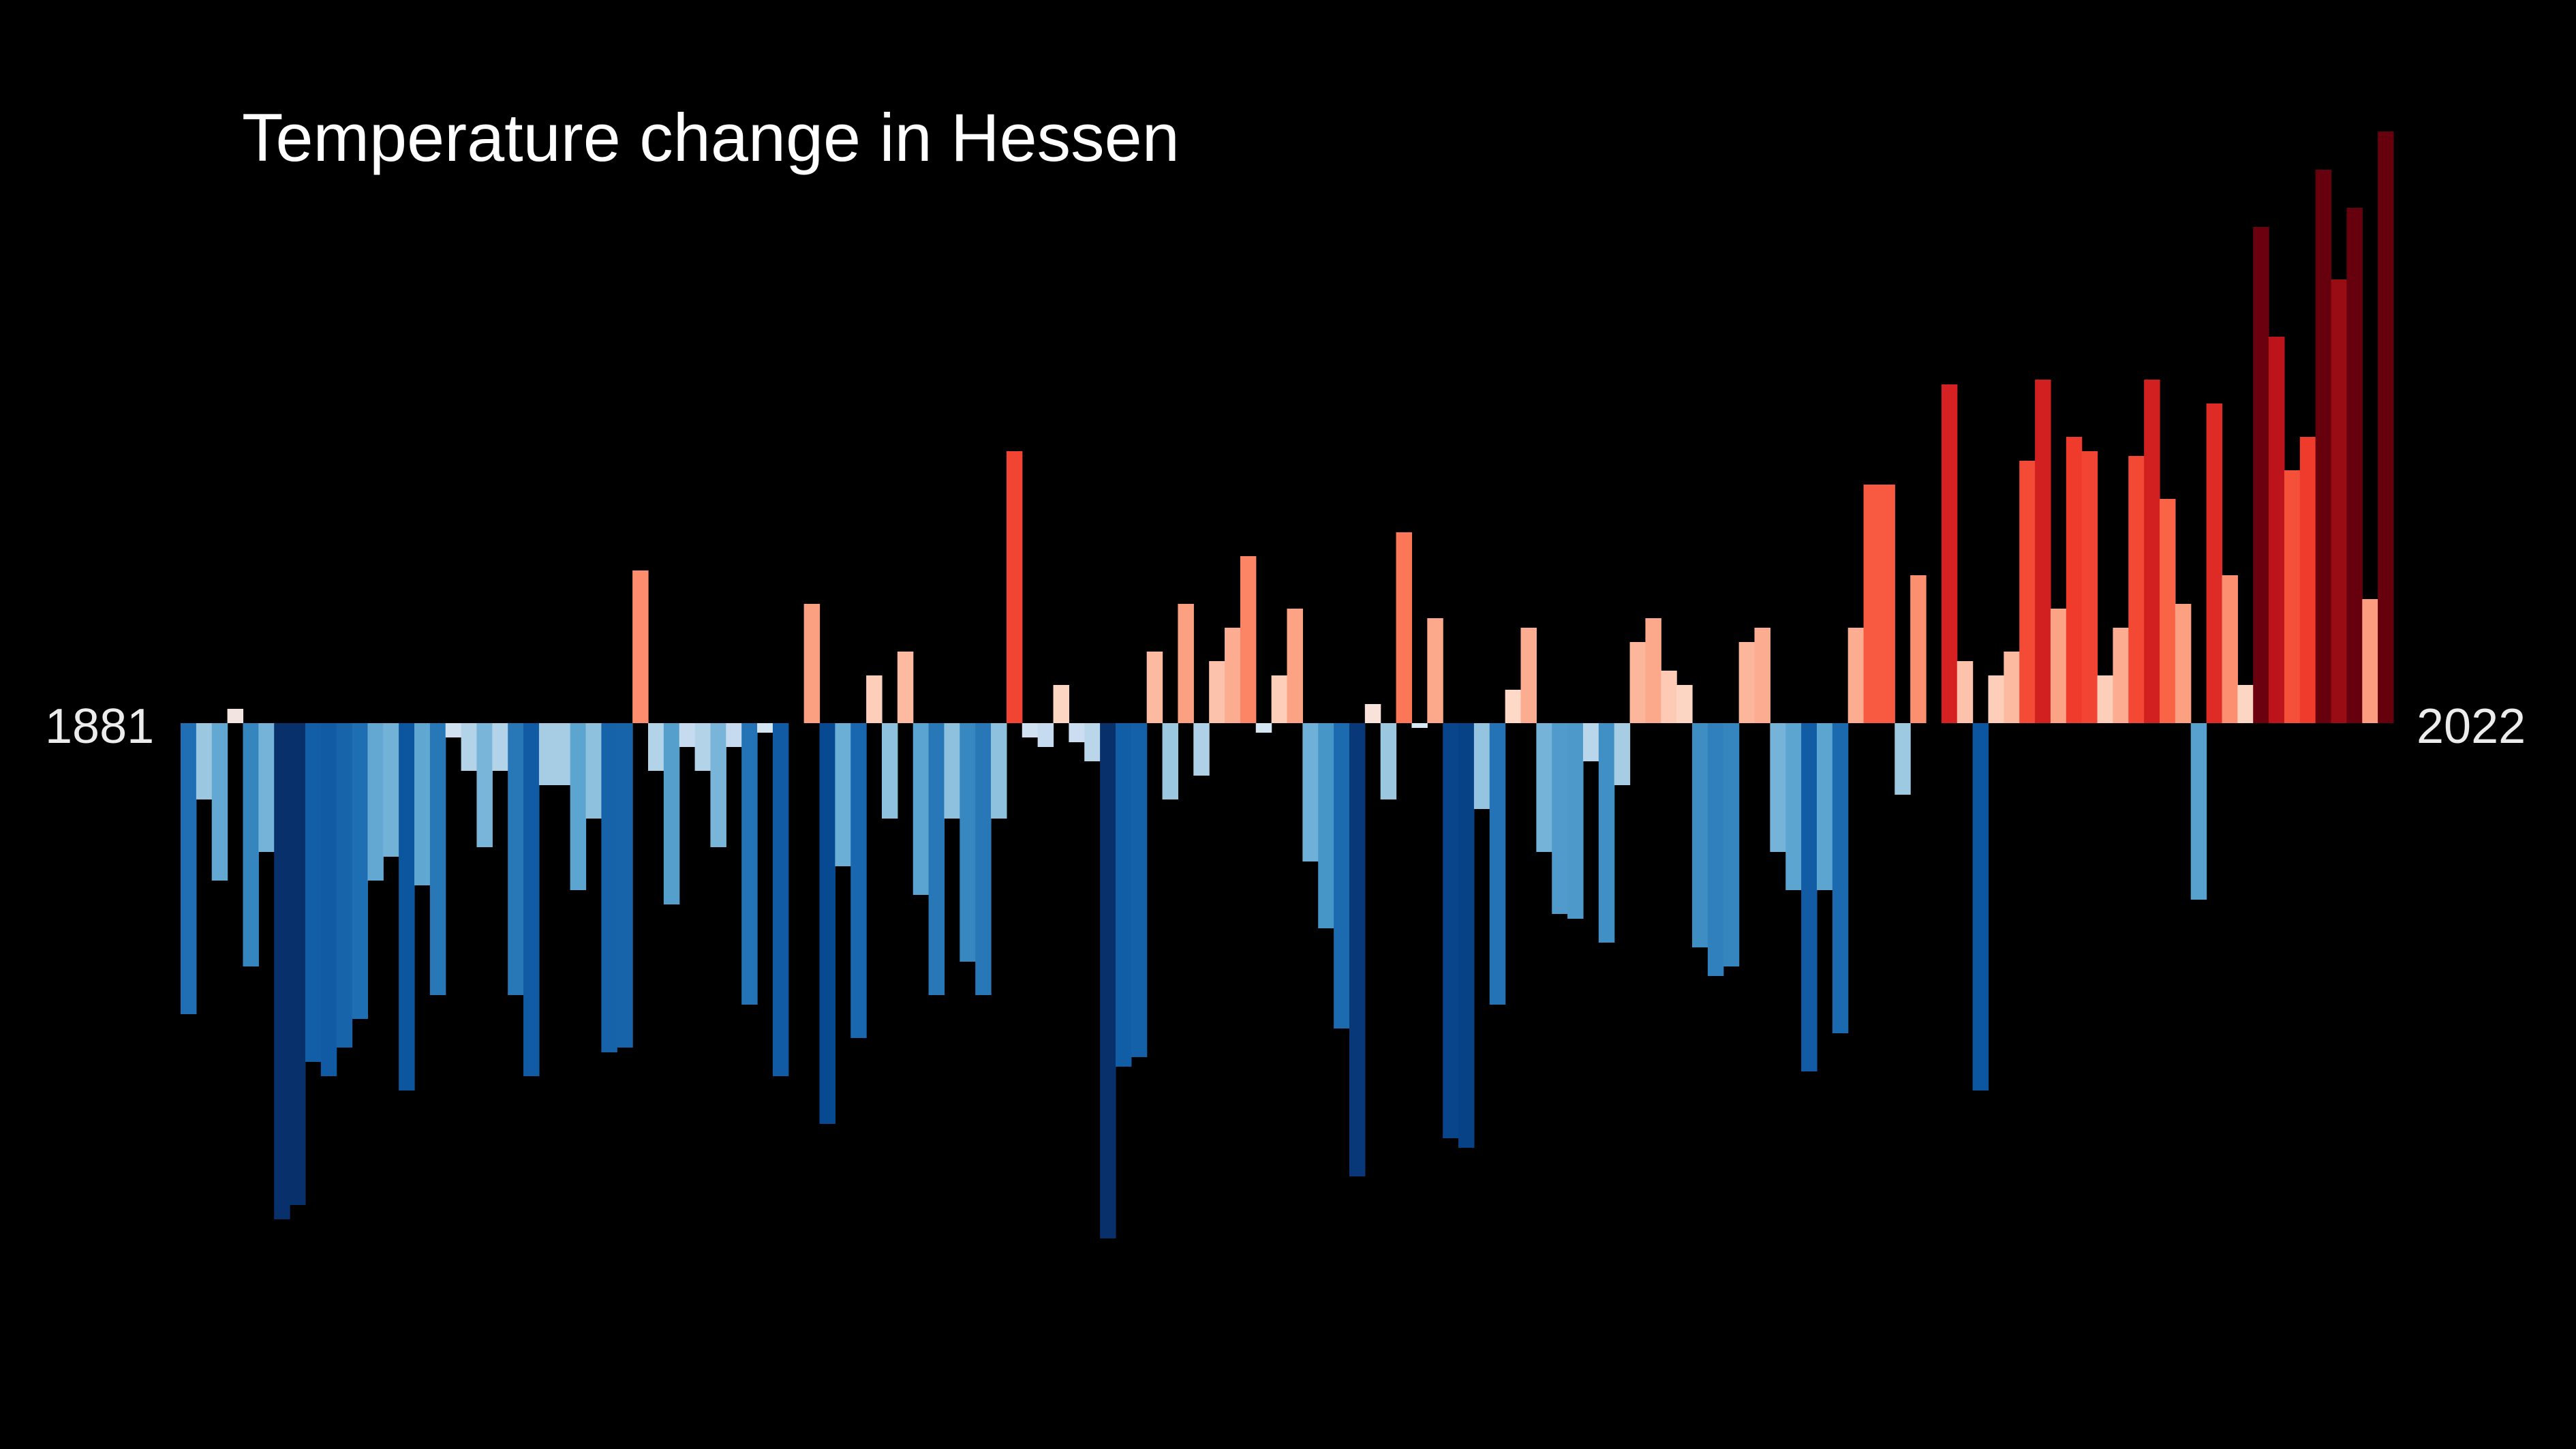  I want to click on bar-1903, so click(531, 900).